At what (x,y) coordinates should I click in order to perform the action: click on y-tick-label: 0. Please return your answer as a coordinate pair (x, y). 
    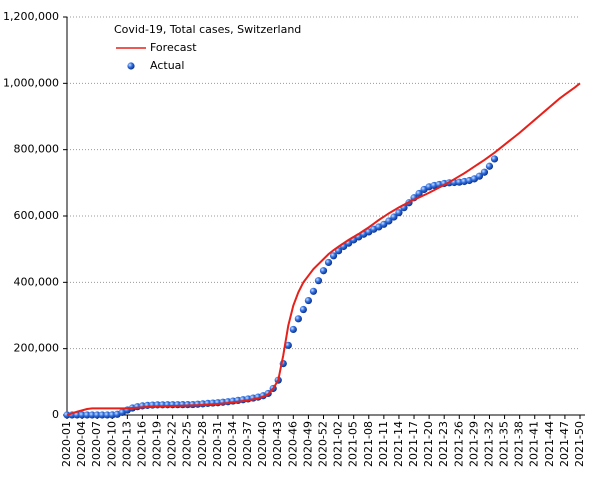
    Looking at the image, I should click on (55, 414).